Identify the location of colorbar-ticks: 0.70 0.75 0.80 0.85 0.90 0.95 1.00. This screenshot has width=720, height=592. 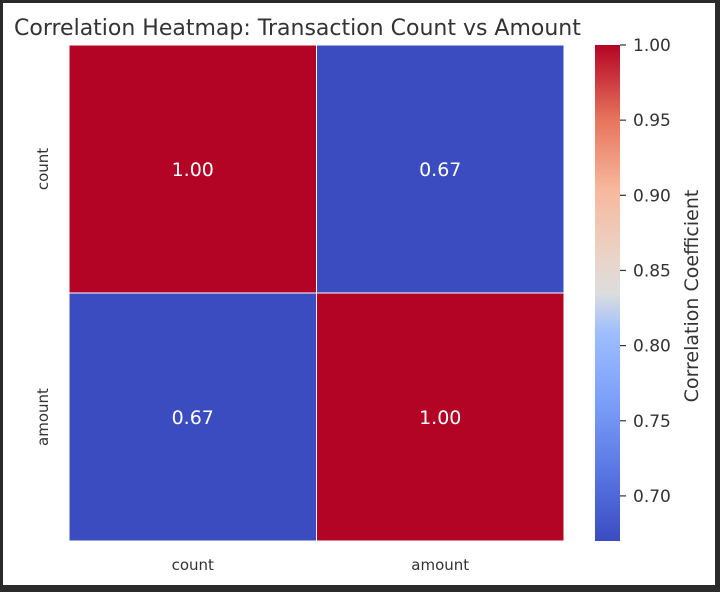
(645, 271).